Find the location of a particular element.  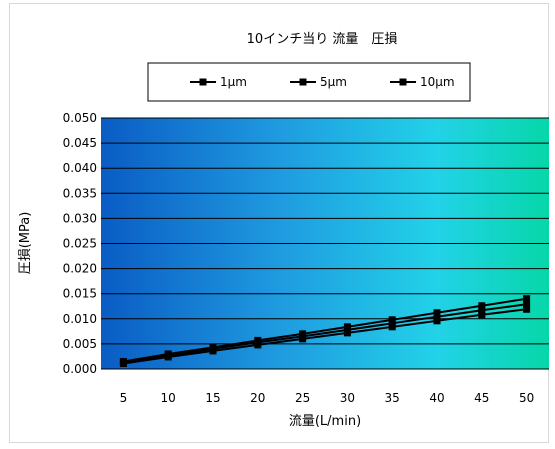

x-tick-label: 10 is located at coordinates (168, 398).